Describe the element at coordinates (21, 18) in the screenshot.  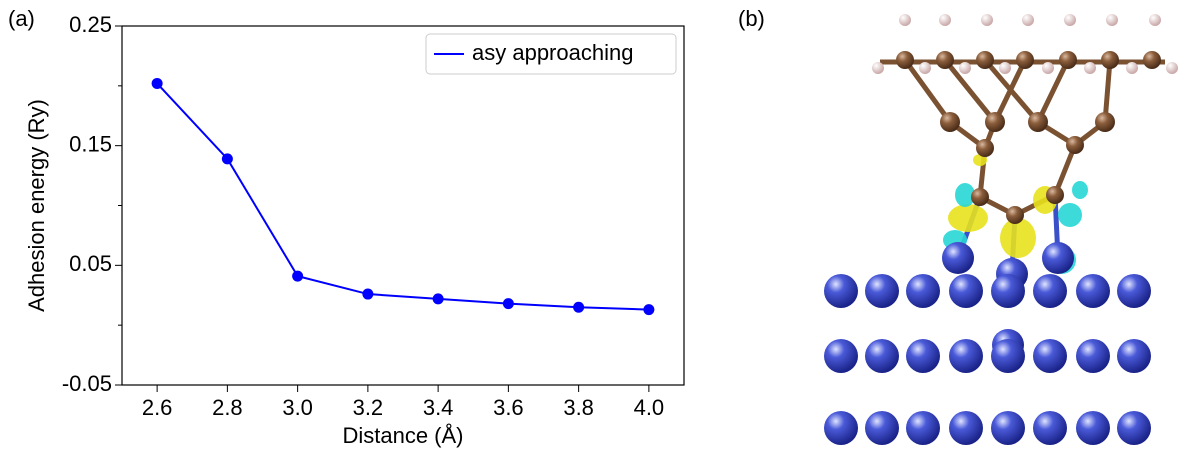
I see `panel-label: (a)` at that location.